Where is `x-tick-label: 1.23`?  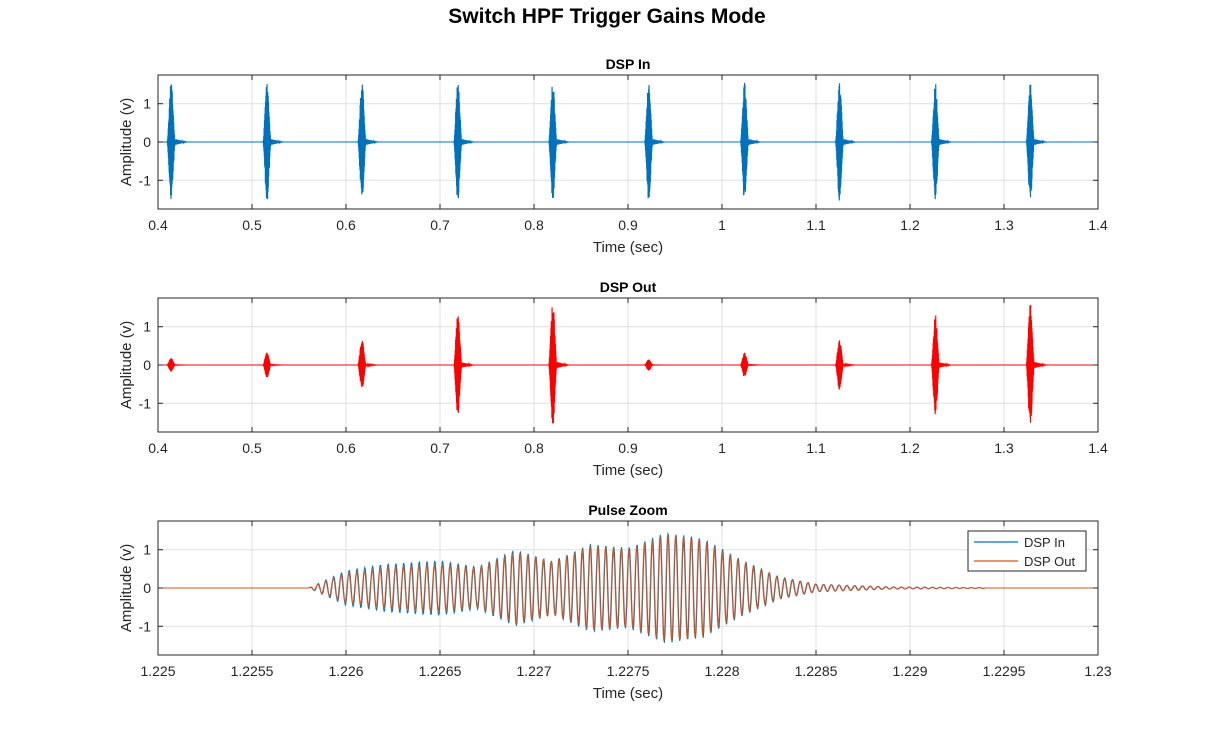 x-tick-label: 1.23 is located at coordinates (1097, 671).